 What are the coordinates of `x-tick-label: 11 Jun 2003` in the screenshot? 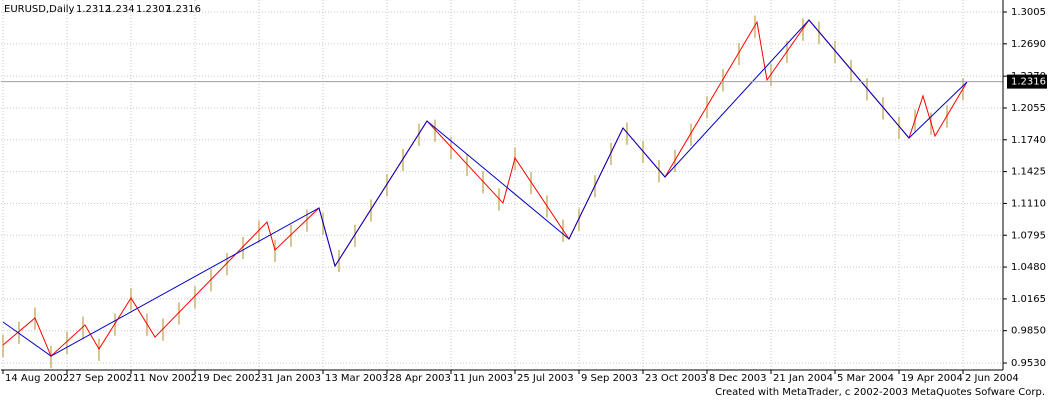 It's located at (483, 378).